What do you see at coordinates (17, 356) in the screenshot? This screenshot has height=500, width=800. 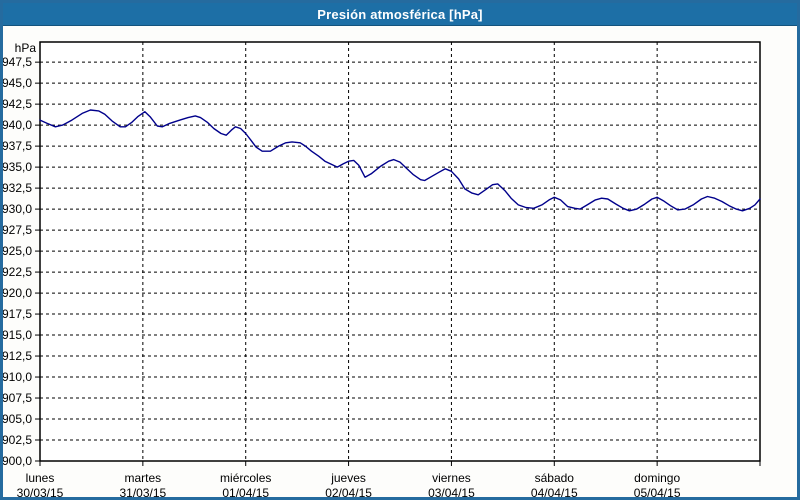 I see `y-tick-label: 912,5` at bounding box center [17, 356].